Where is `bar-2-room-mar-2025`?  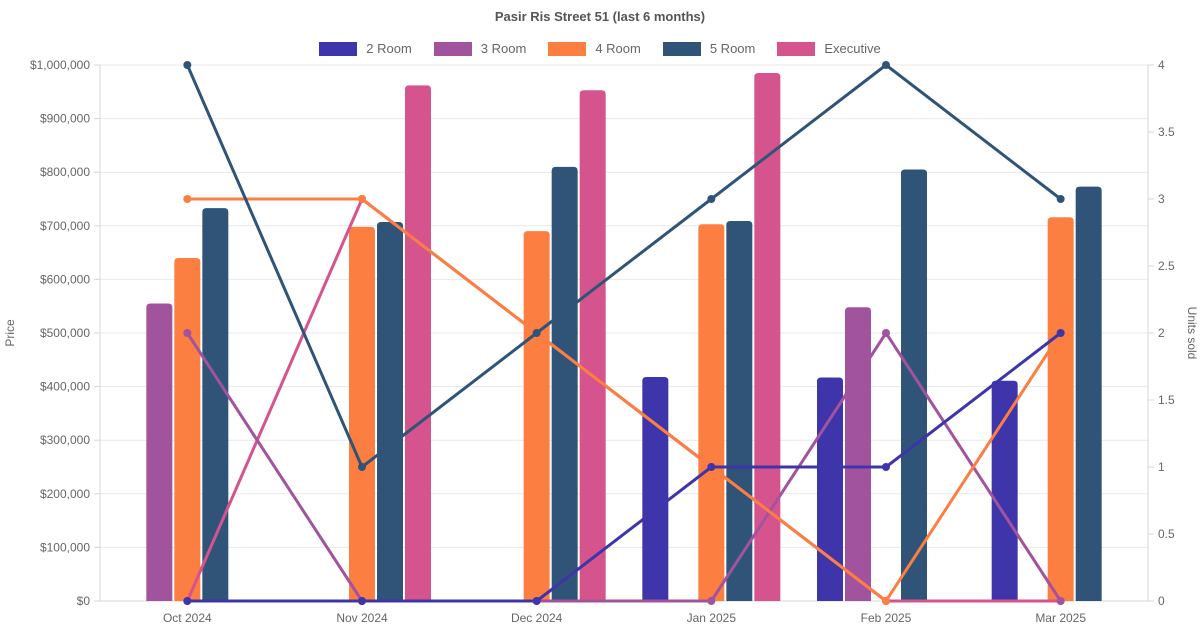 bar-2-room-mar-2025 is located at coordinates (1004, 490).